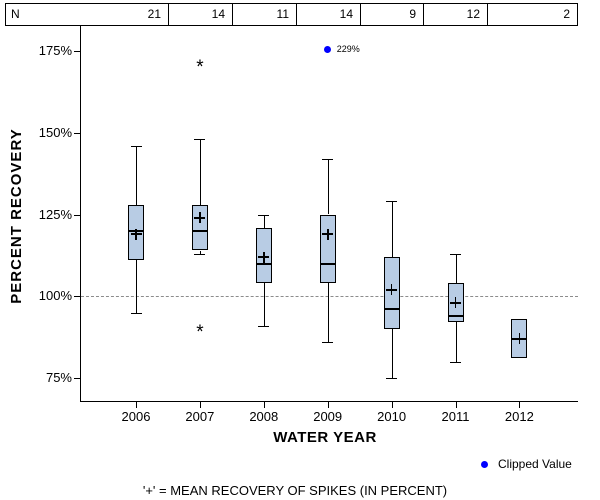  I want to click on upper-whisker-2008, so click(264, 221).